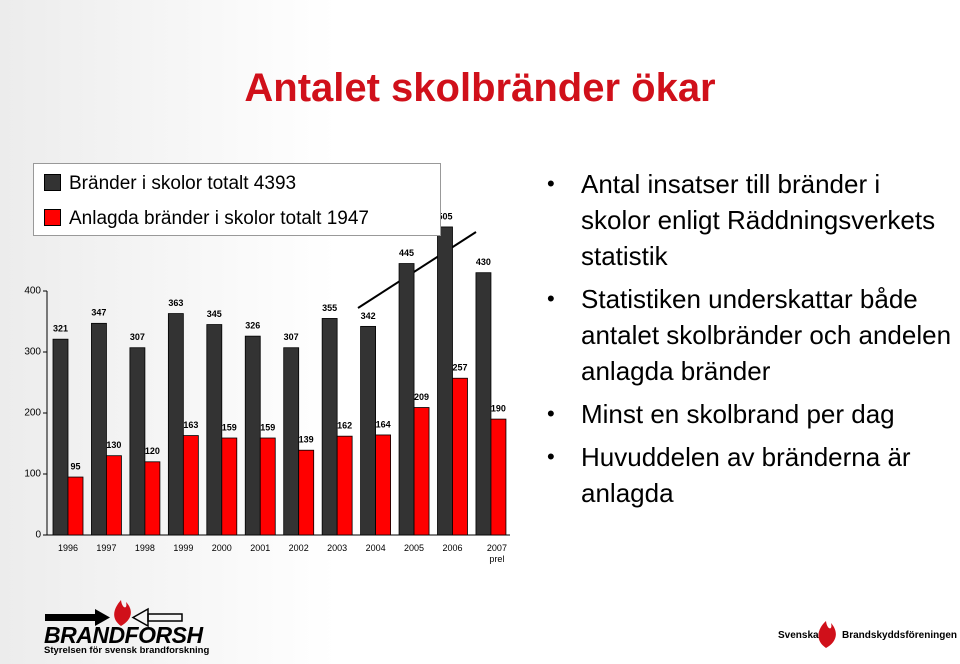  I want to click on value-label: 130, so click(113, 445).